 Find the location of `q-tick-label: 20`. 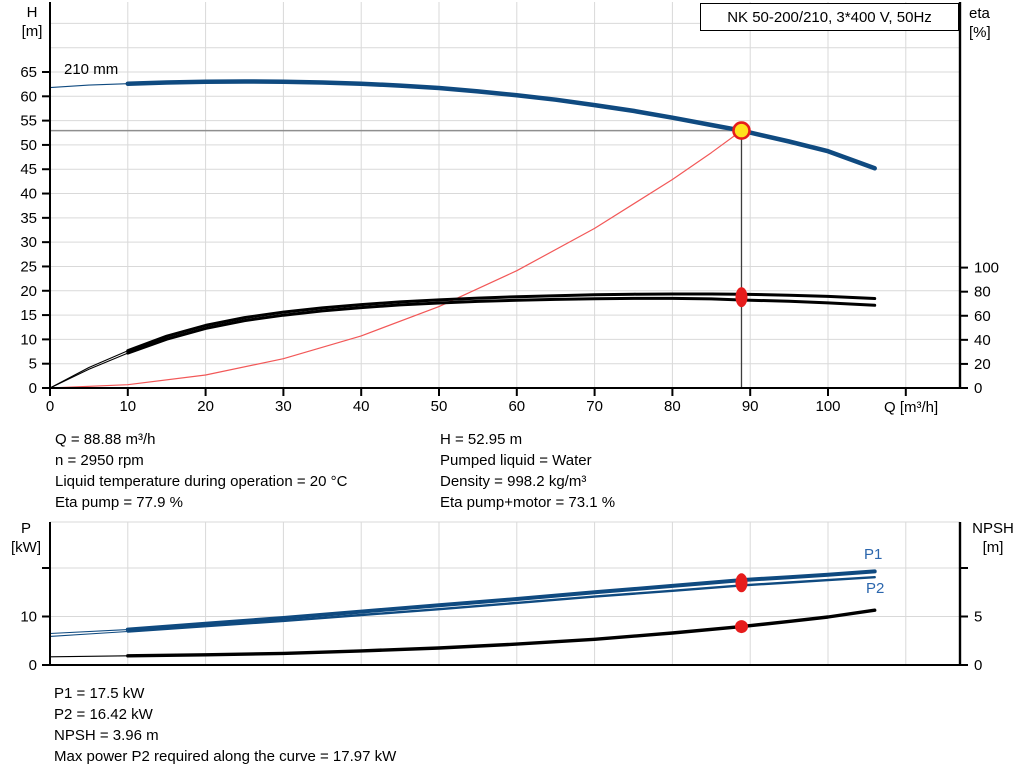

q-tick-label: 20 is located at coordinates (205, 406).